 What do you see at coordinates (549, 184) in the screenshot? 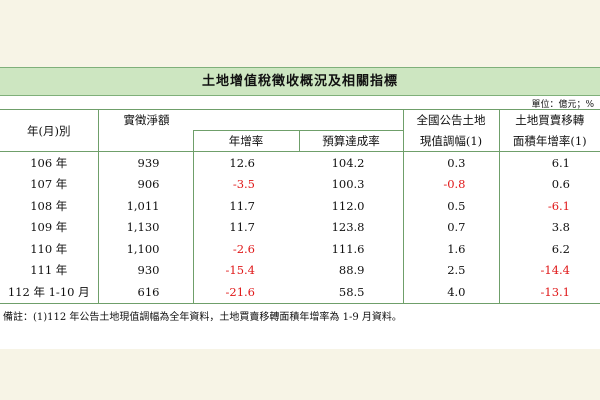
I see `cell-area: 0.6` at bounding box center [549, 184].